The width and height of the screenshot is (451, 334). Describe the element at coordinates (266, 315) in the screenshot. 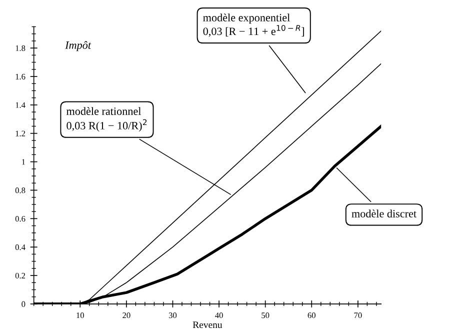

I see `x-tick-label: 50` at that location.